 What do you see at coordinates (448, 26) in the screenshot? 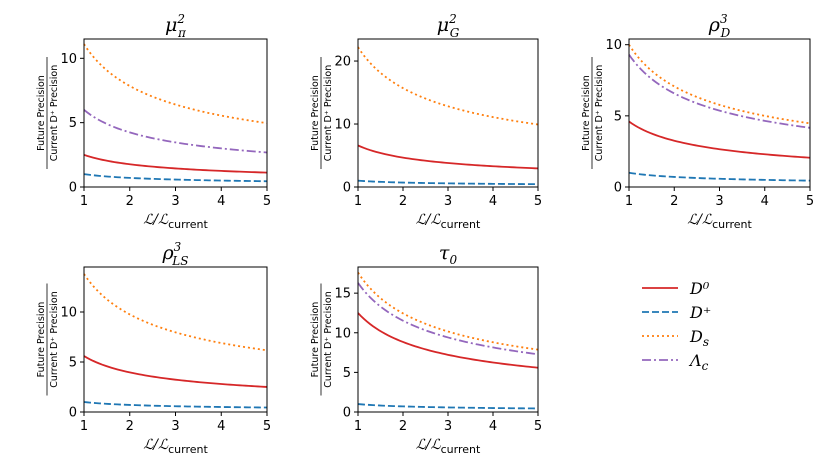
I see `chart-title: μ2 G` at bounding box center [448, 26].